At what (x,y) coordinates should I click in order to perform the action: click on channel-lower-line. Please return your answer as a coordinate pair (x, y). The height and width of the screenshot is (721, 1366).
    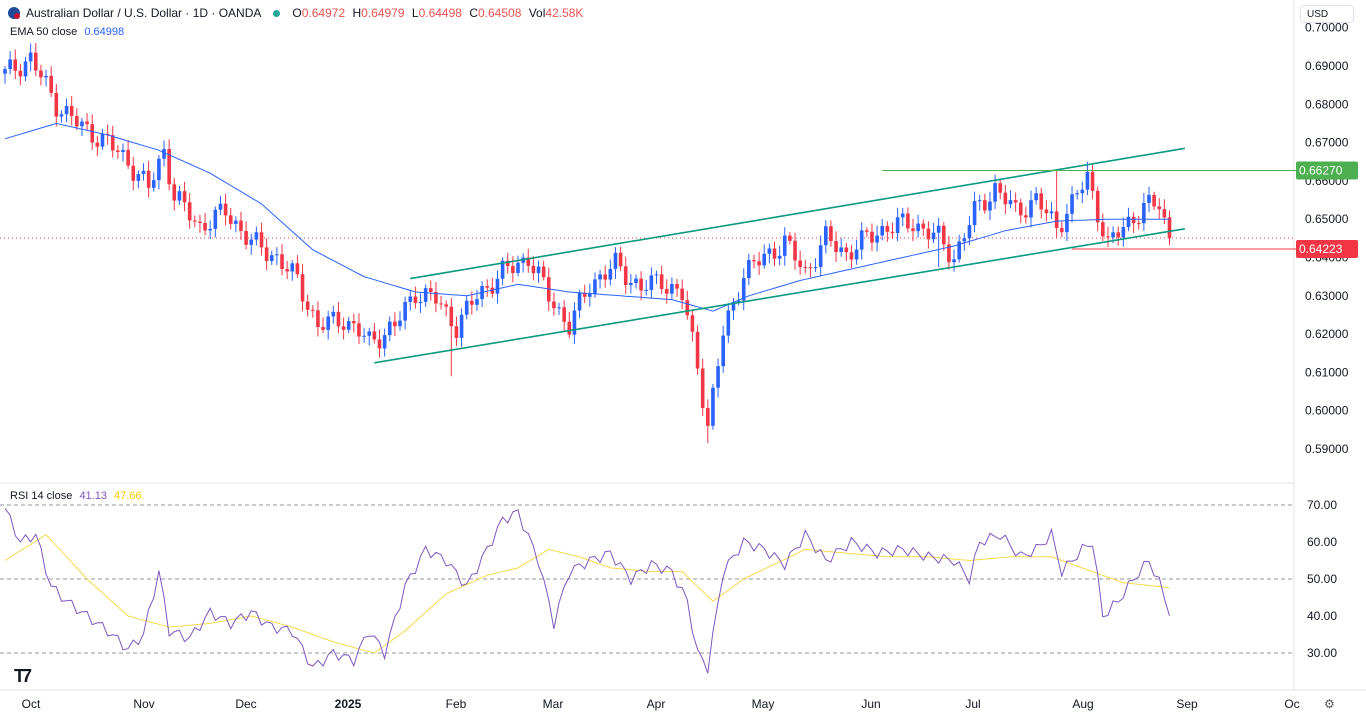
    Looking at the image, I should click on (780, 295).